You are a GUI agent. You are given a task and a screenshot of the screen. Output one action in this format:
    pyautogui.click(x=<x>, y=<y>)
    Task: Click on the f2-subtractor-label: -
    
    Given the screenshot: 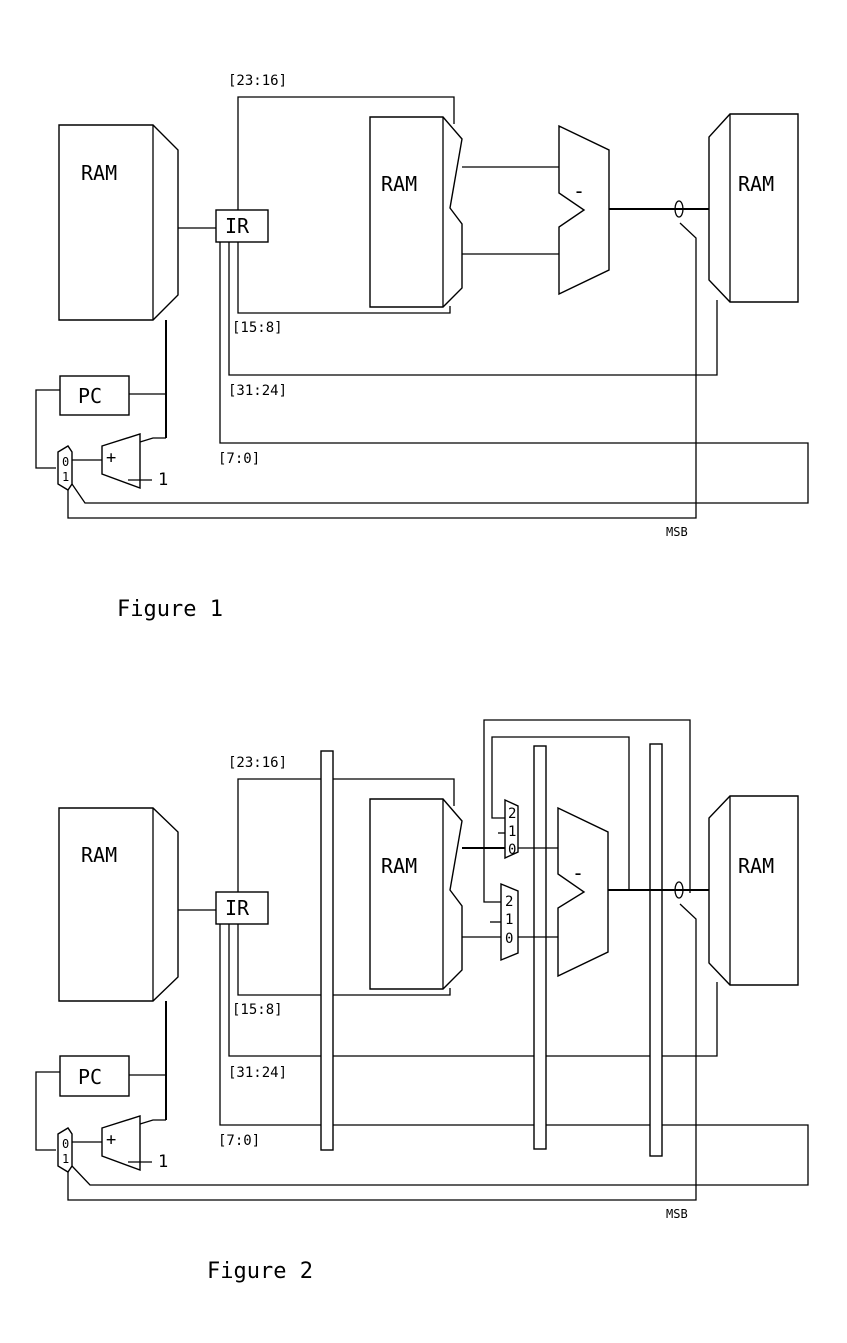 What is the action you would take?
    pyautogui.click(x=578, y=873)
    